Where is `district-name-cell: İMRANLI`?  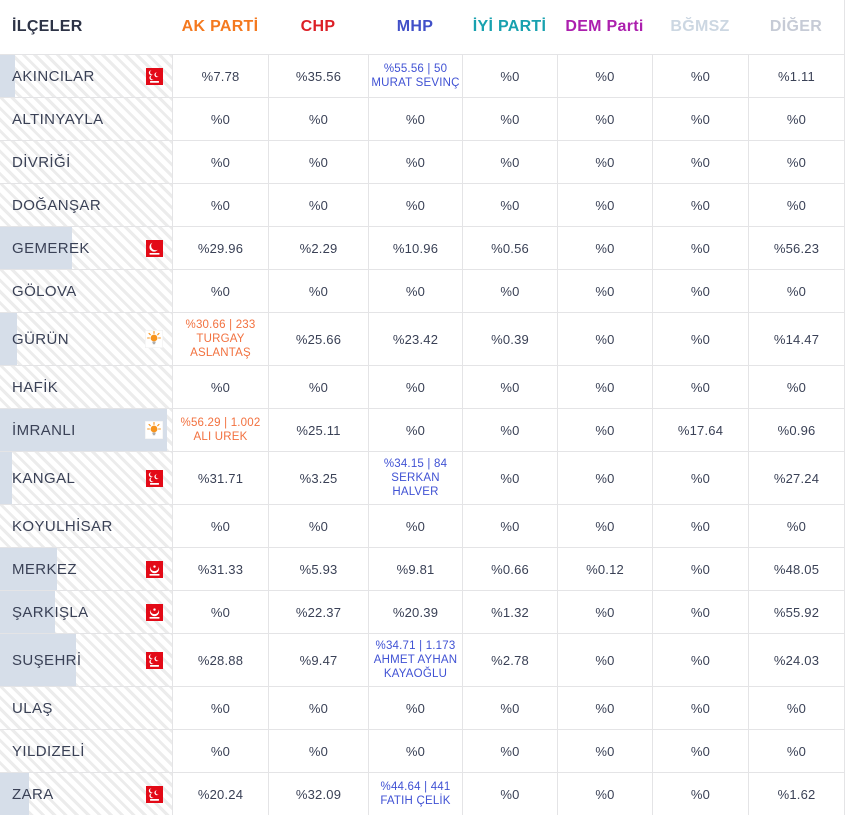
district-name-cell: İMRANLI is located at coordinates (86, 430).